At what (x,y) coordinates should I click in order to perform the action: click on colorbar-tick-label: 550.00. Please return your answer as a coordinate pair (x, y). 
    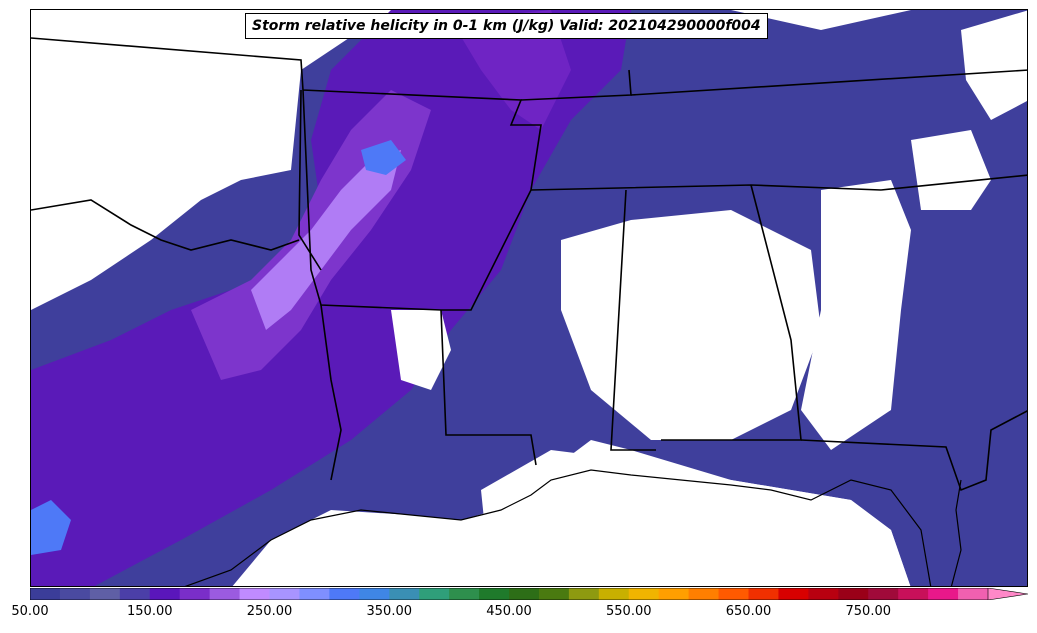
    Looking at the image, I should click on (629, 611).